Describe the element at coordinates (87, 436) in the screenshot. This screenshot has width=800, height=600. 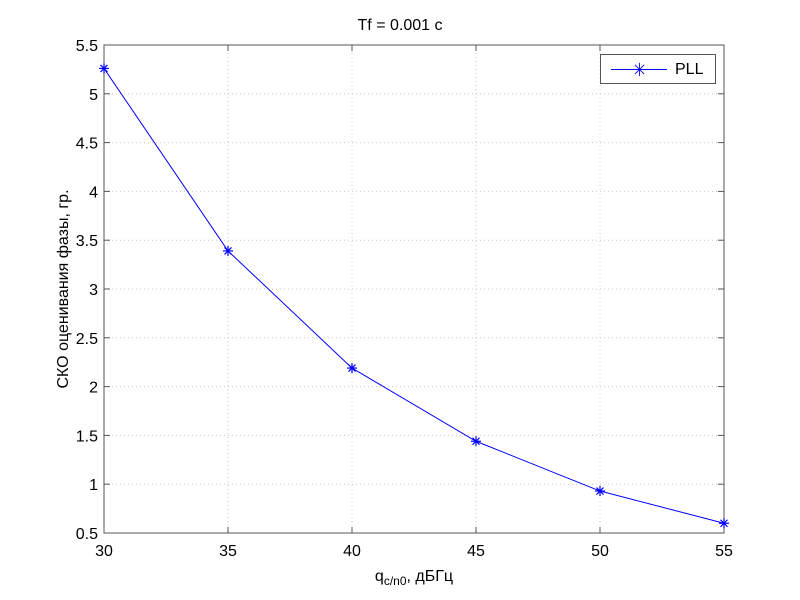
I see `y-tick-label: 1.5` at that location.